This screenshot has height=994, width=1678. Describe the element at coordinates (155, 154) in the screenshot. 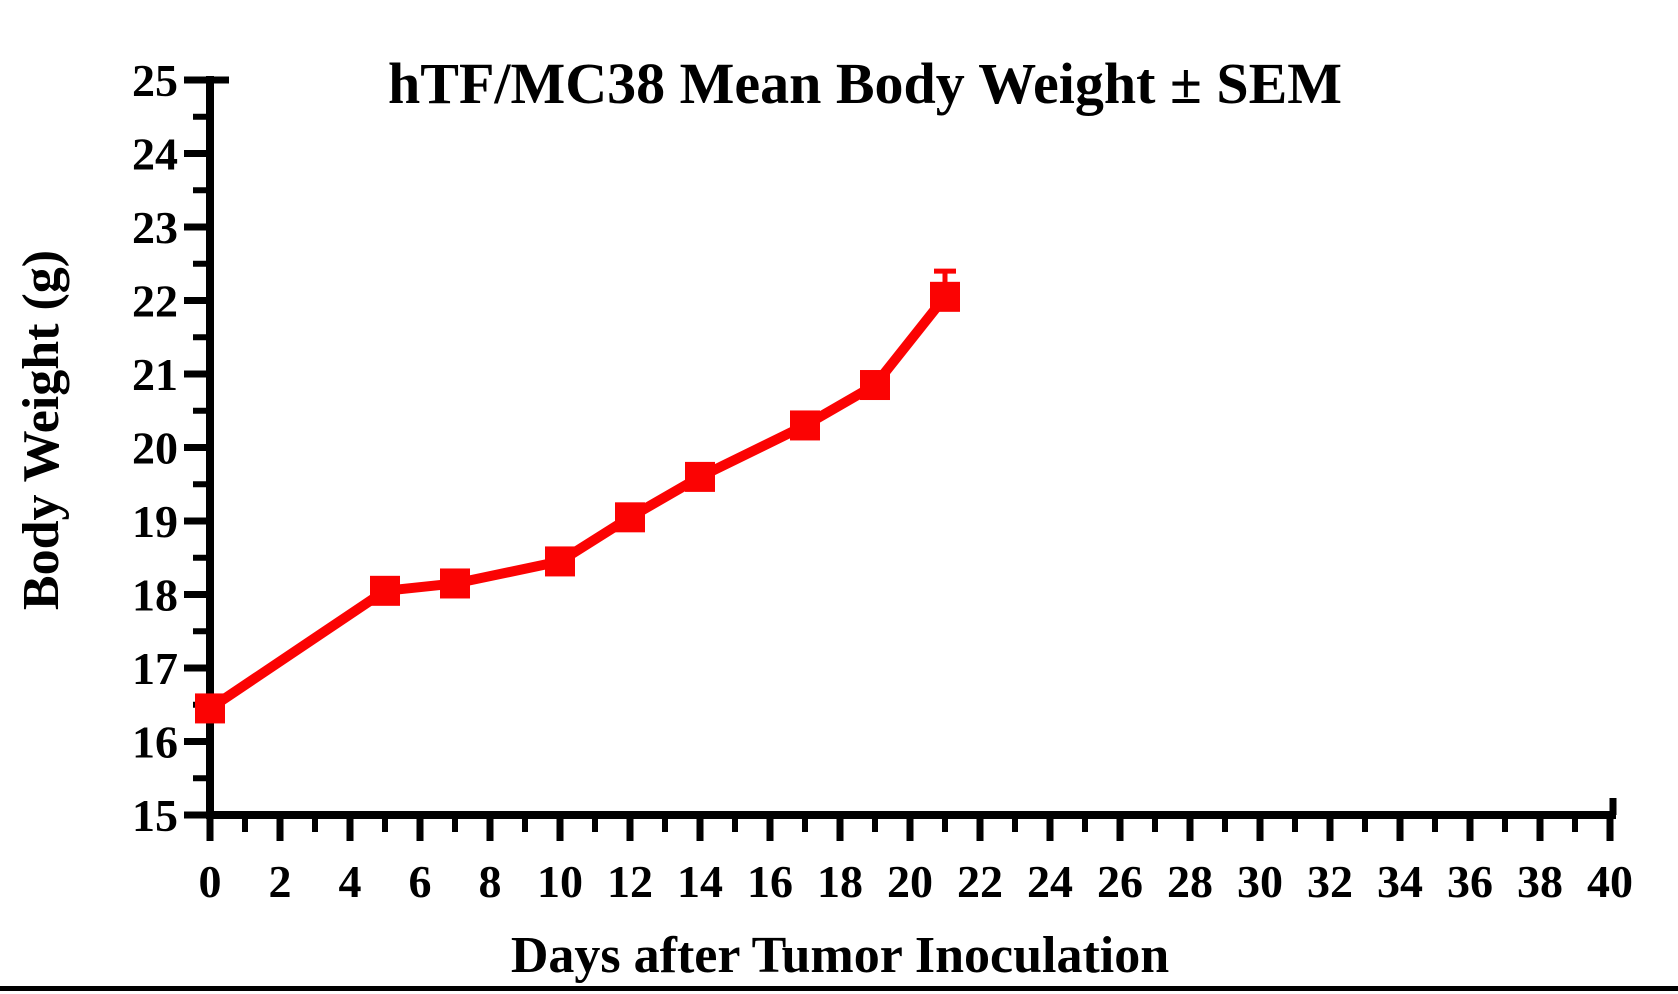

I see `y-tick-label: 24` at that location.